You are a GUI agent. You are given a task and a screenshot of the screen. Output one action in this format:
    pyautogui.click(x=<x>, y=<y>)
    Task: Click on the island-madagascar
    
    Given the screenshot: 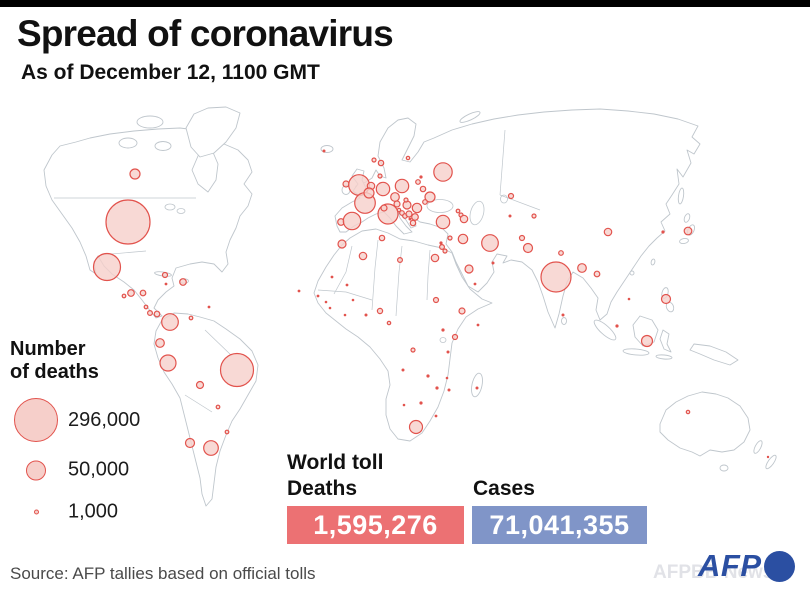 What is the action you would take?
    pyautogui.click(x=477, y=385)
    